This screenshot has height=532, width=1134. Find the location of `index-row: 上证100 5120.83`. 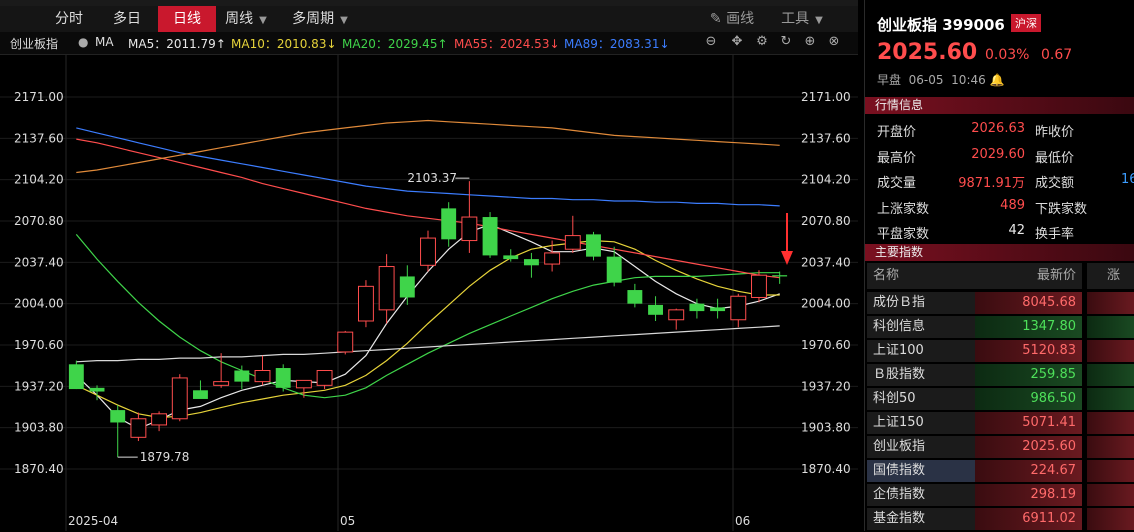

index-row: 上证100 5120.83 is located at coordinates (999, 352).